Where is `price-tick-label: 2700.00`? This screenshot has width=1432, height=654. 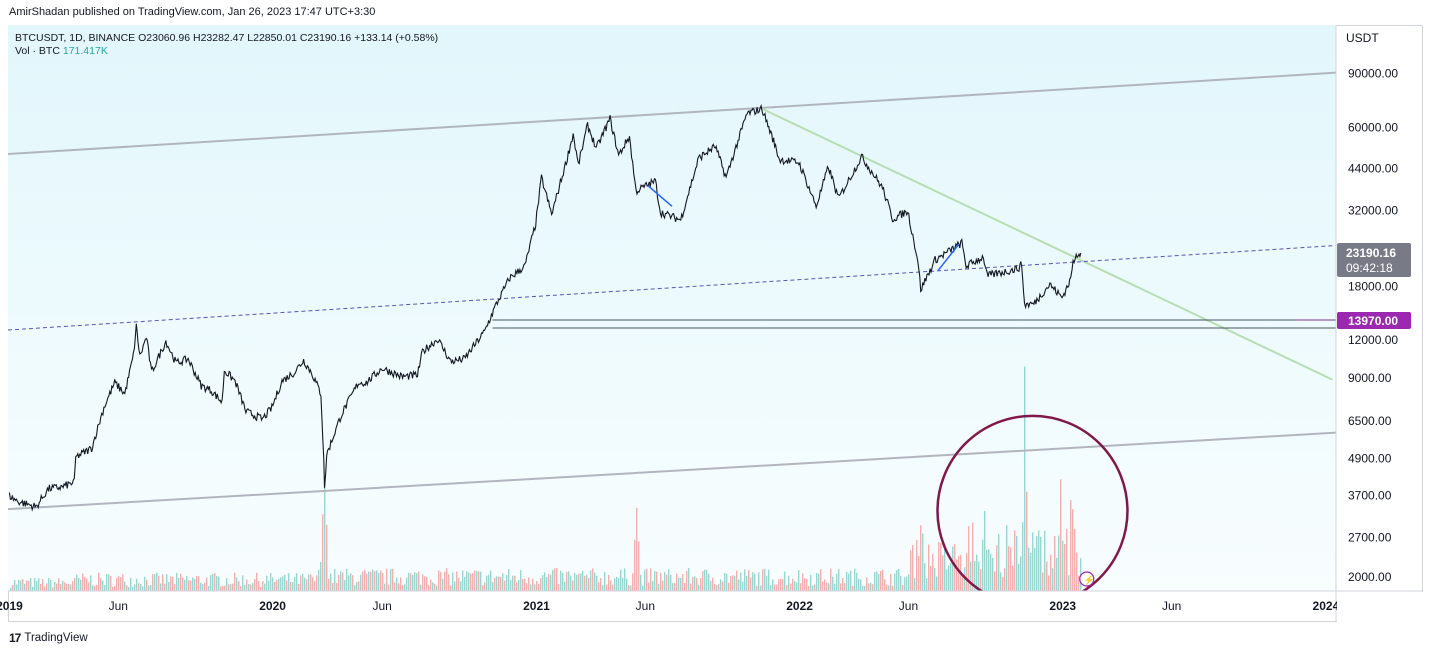 price-tick-label: 2700.00 is located at coordinates (1370, 537).